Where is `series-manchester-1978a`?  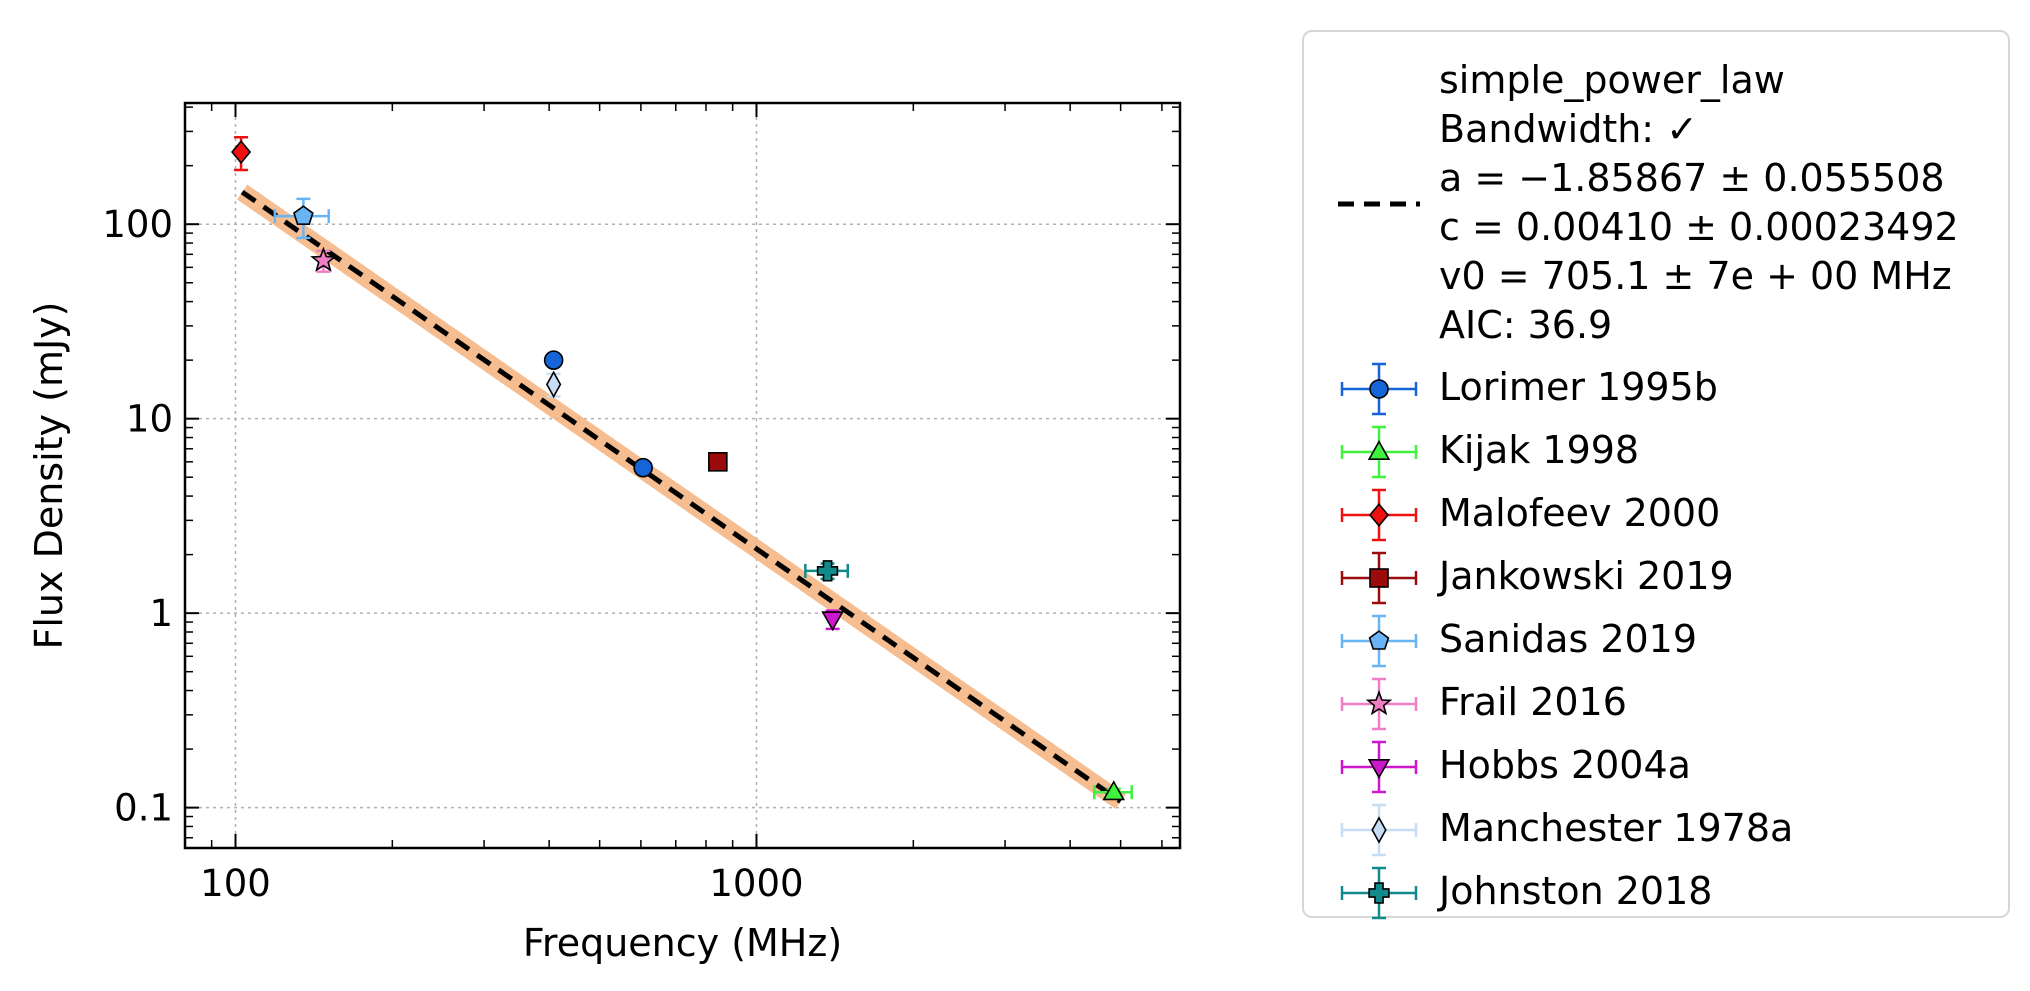 series-manchester-1978a is located at coordinates (553, 384).